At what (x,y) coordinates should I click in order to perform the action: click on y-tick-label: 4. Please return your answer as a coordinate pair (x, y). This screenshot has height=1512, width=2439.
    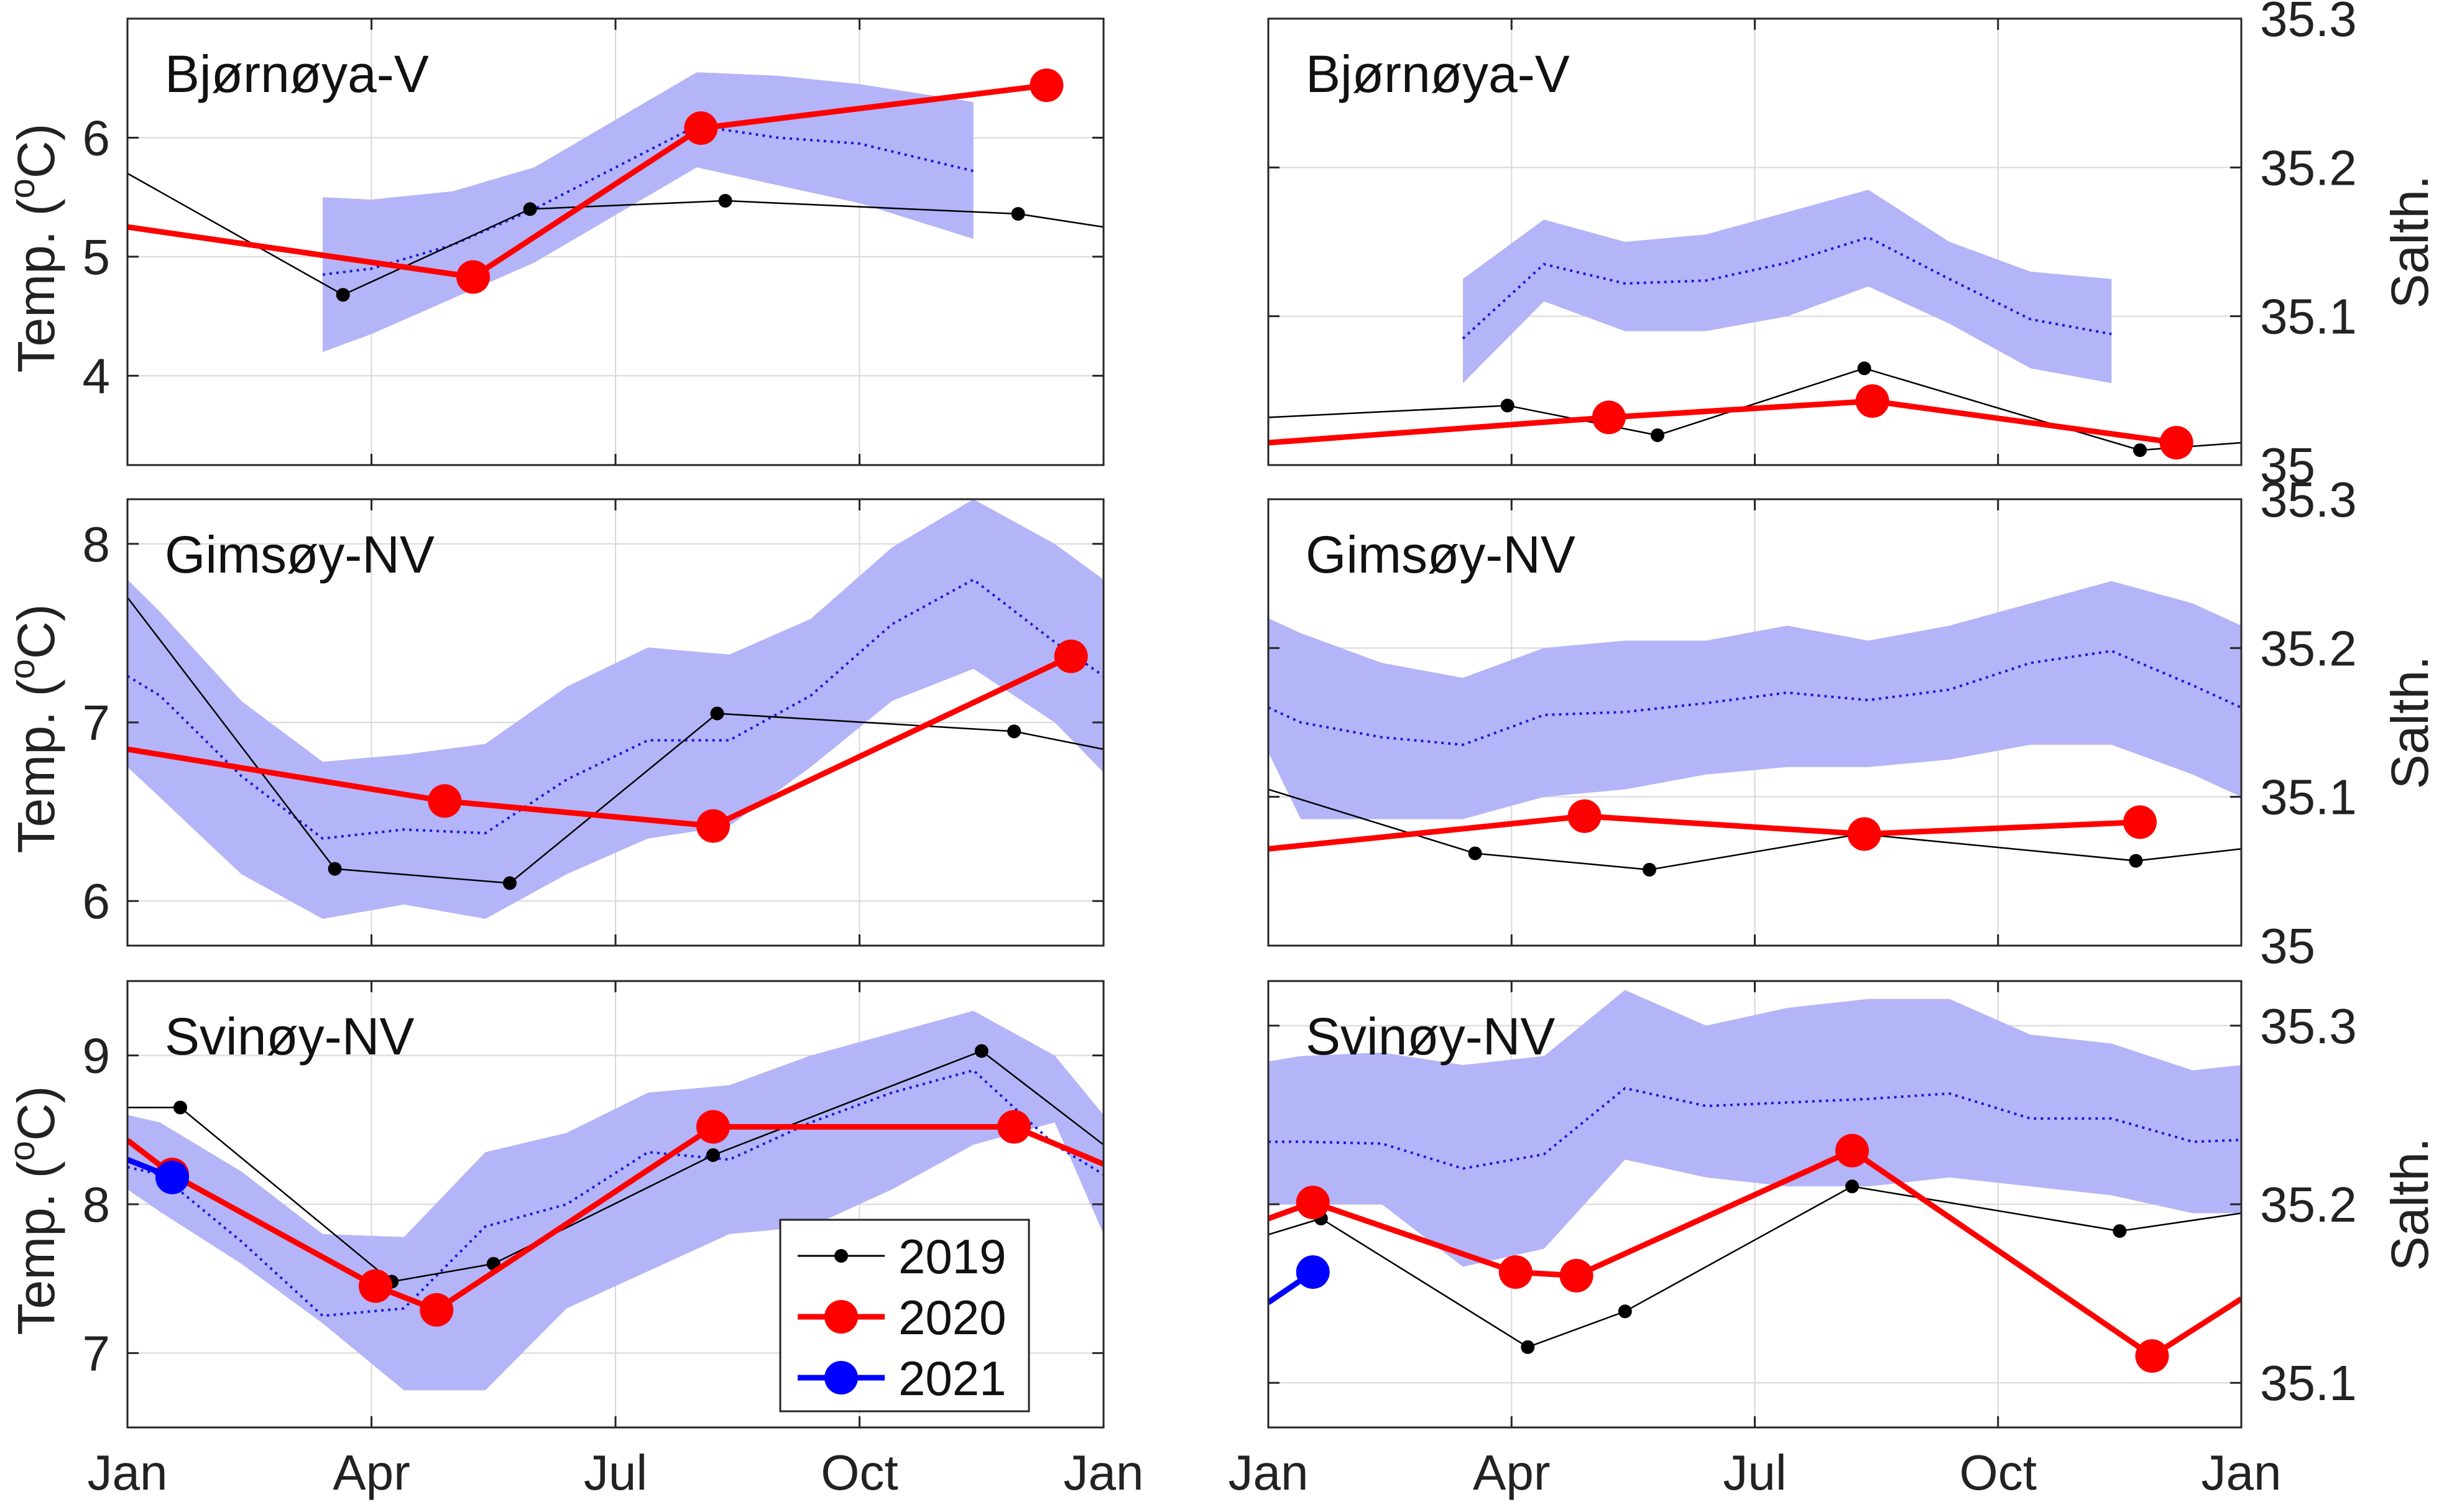
    Looking at the image, I should click on (97, 375).